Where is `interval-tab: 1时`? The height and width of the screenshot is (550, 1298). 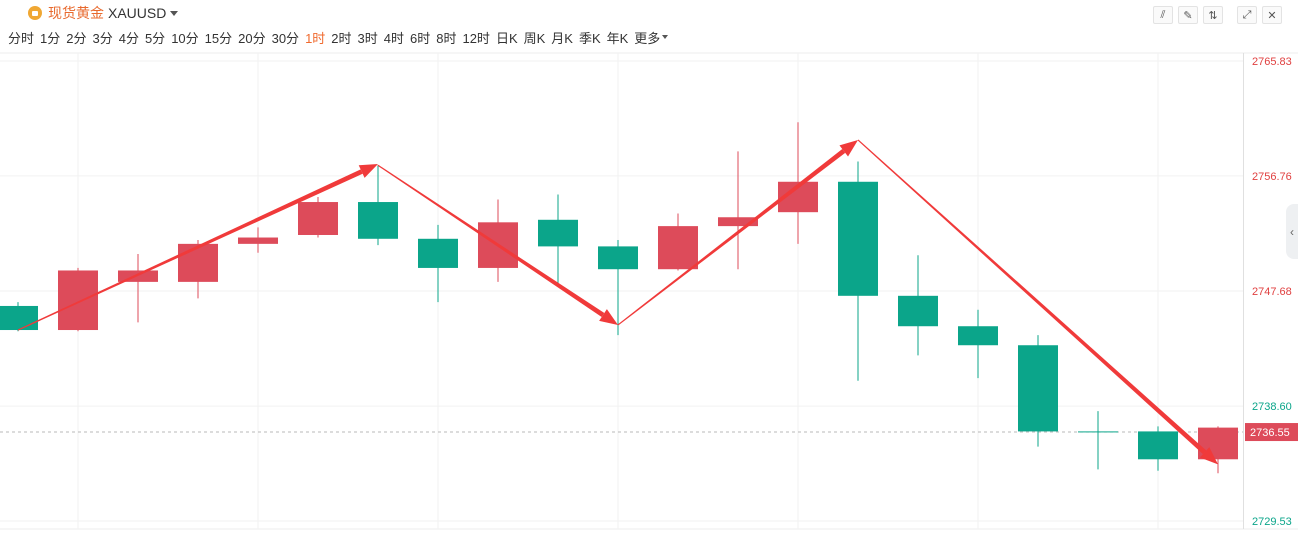
interval-tab: 1时 is located at coordinates (315, 38).